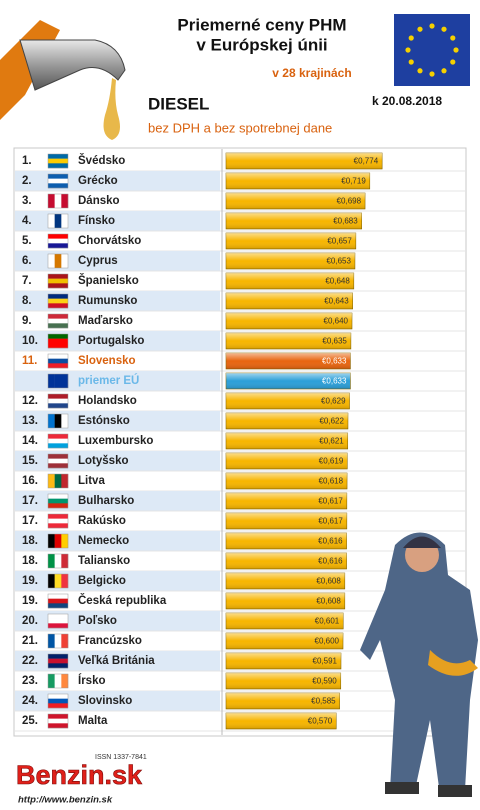  Describe the element at coordinates (327, 641) in the screenshot. I see `value-label: €0,600` at that location.